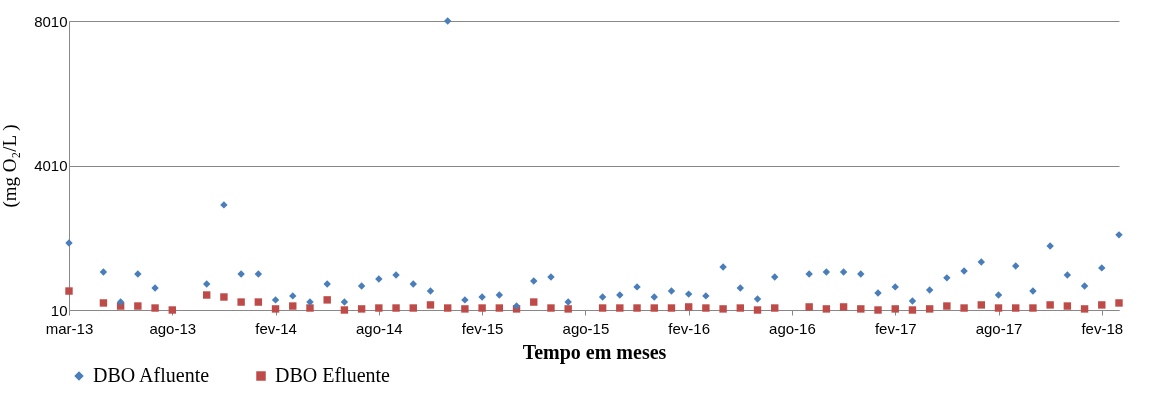 This screenshot has width=1168, height=414. What do you see at coordinates (999, 328) in the screenshot?
I see `x-tick-label: ago-17` at bounding box center [999, 328].